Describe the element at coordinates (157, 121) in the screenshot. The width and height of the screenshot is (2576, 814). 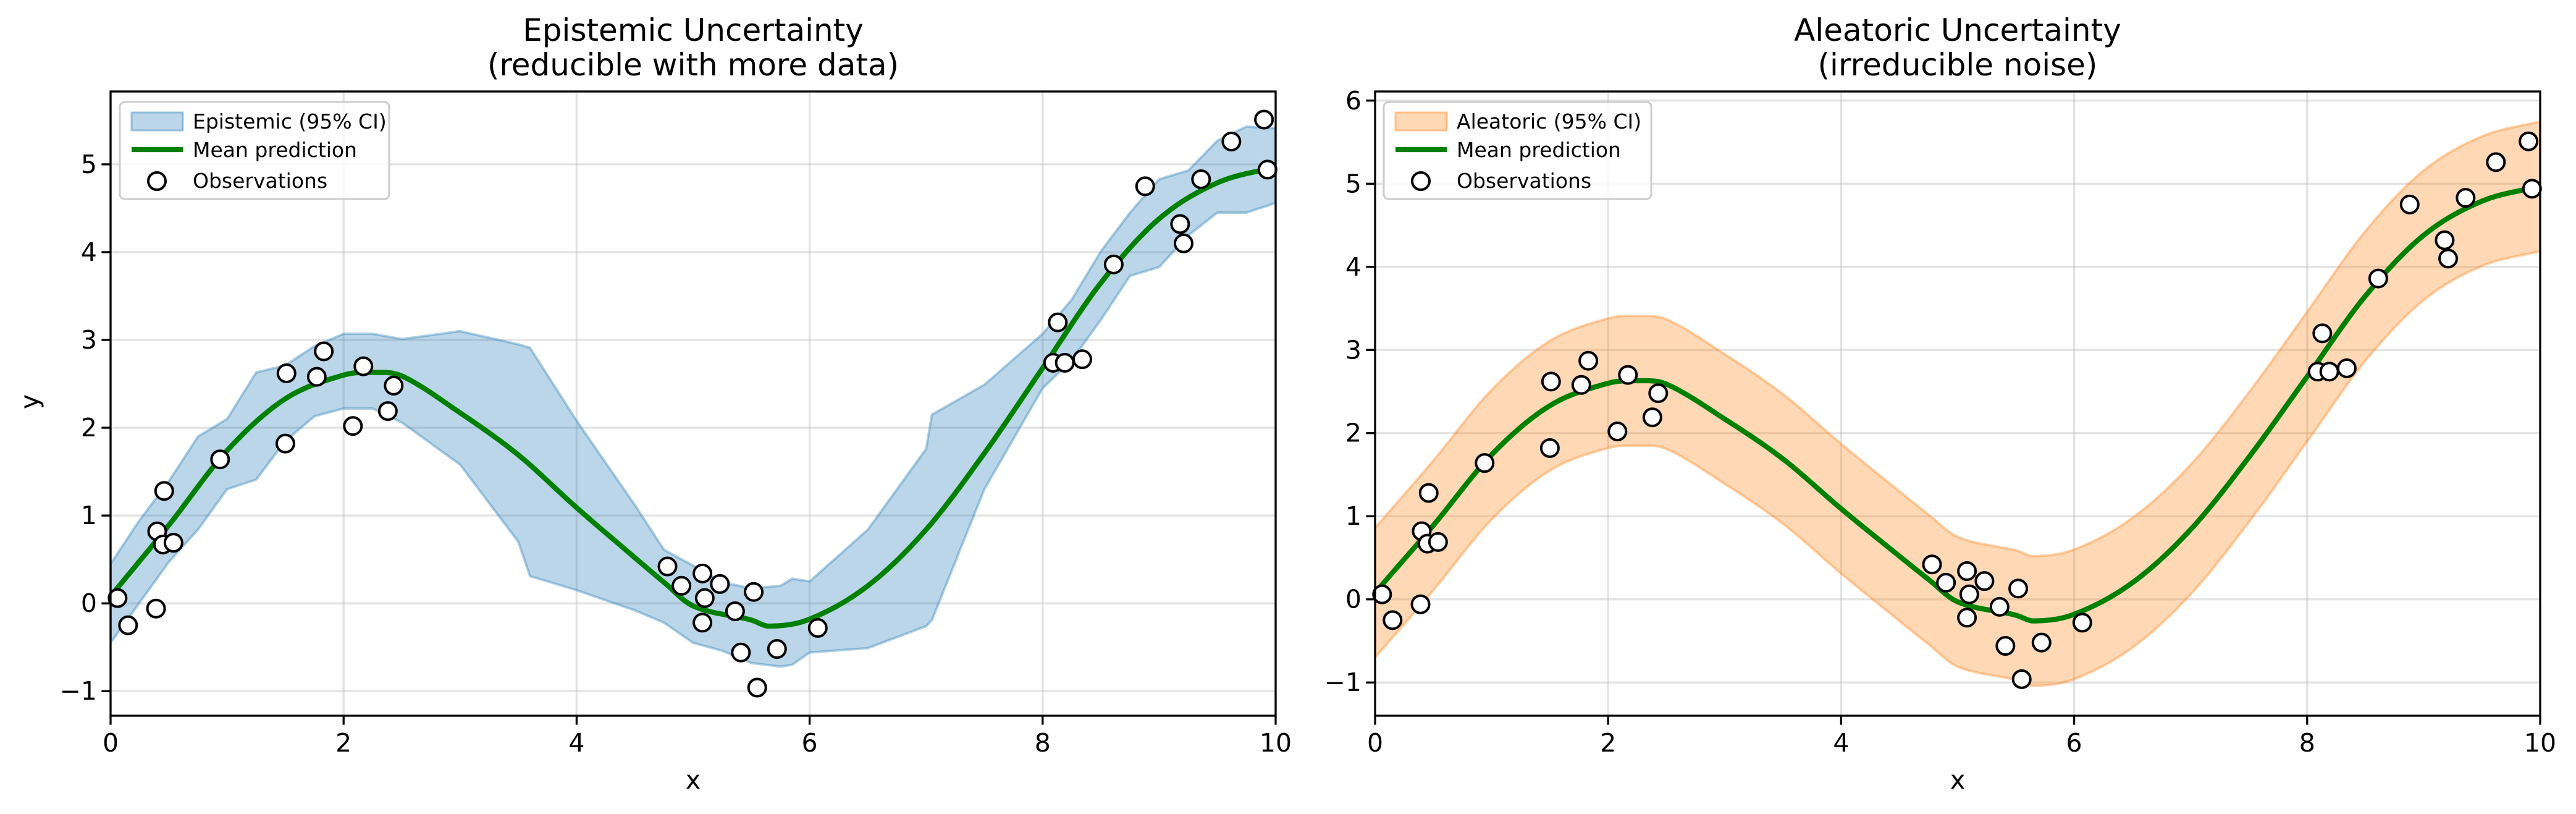
I see `legend-band-swatch` at that location.